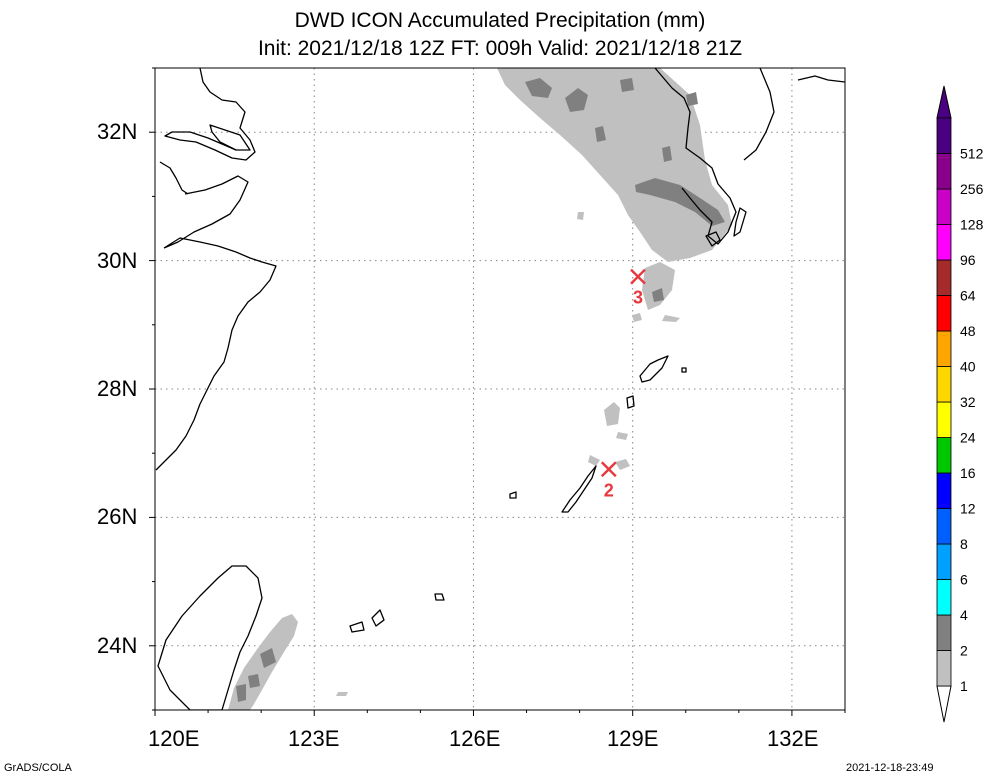 The image size is (1000, 779). I want to click on yangtze-estuary, so click(230, 137).